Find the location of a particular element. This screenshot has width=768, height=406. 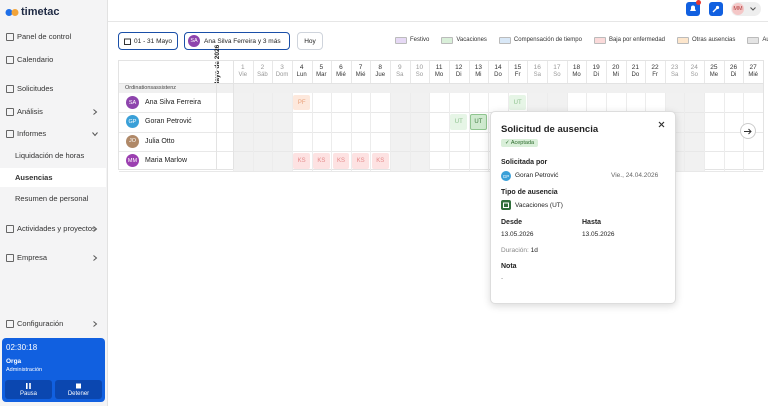

note: - is located at coordinates (502, 278).